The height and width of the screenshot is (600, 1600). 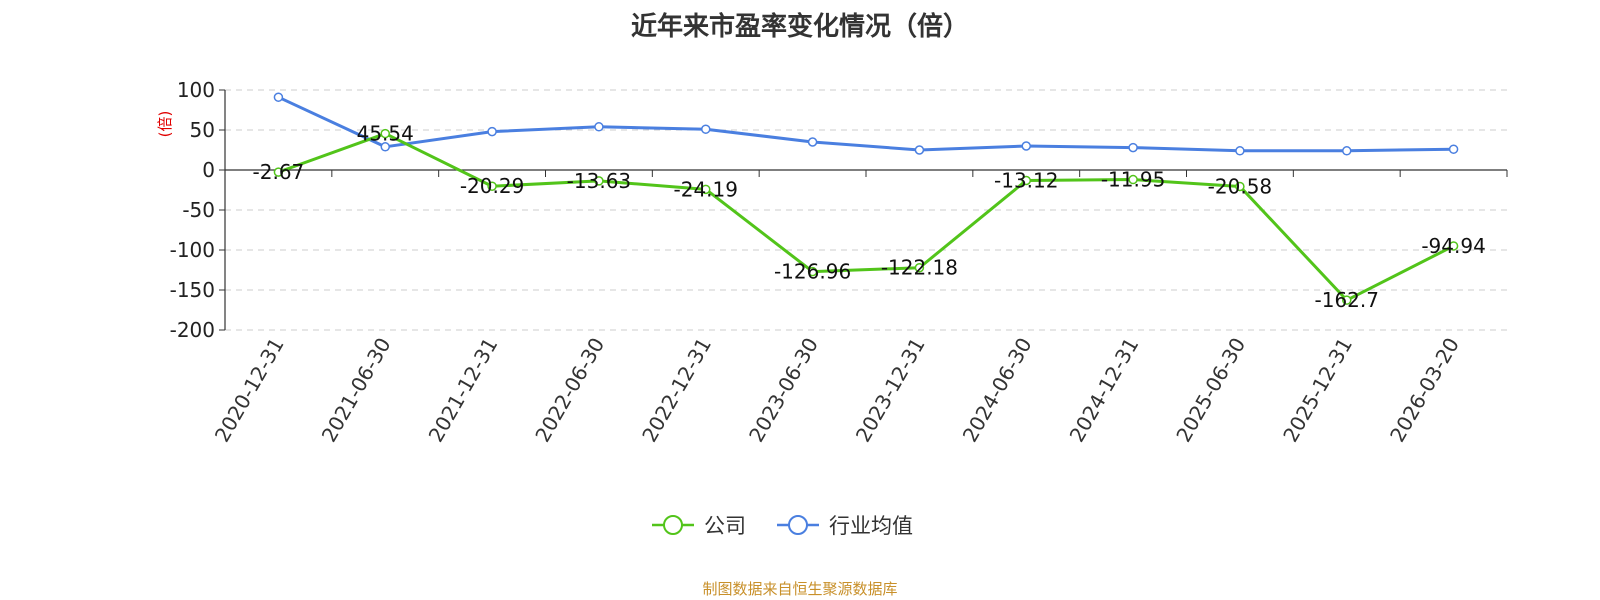 What do you see at coordinates (799, 27) in the screenshot?
I see `chart-title: 近年来市盈率变化情况（倍）` at bounding box center [799, 27].